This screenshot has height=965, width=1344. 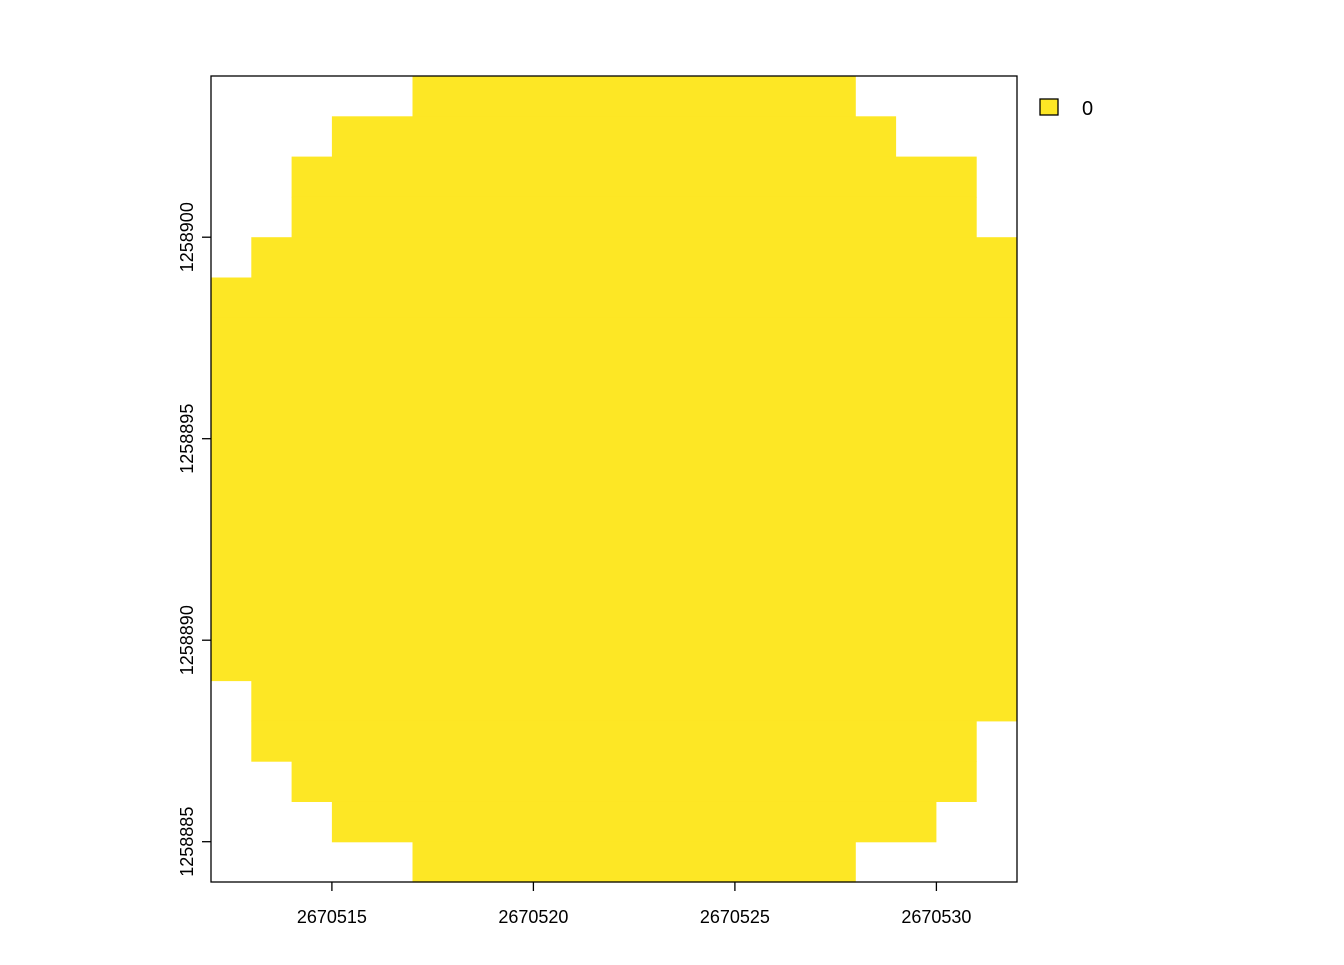 What do you see at coordinates (187, 237) in the screenshot?
I see `y-tick-label: 1258900` at bounding box center [187, 237].